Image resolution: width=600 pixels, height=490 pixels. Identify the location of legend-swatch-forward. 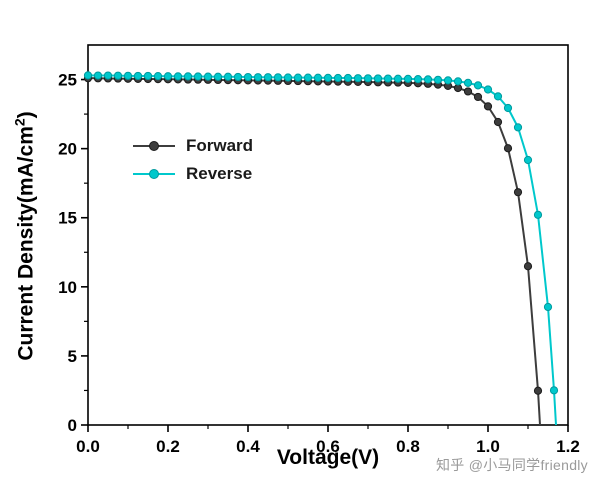
(154, 145).